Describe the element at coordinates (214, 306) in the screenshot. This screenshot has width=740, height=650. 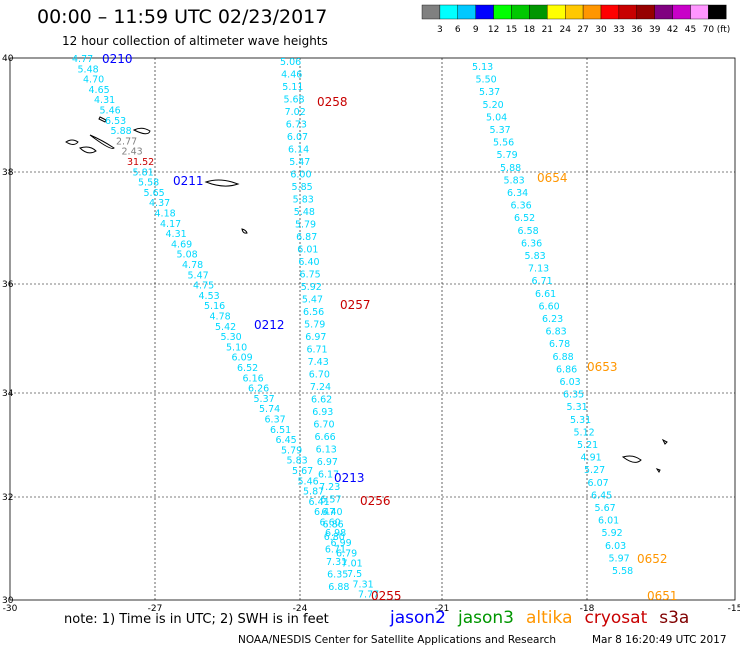
I see `wave-height-value: 5.16` at that location.